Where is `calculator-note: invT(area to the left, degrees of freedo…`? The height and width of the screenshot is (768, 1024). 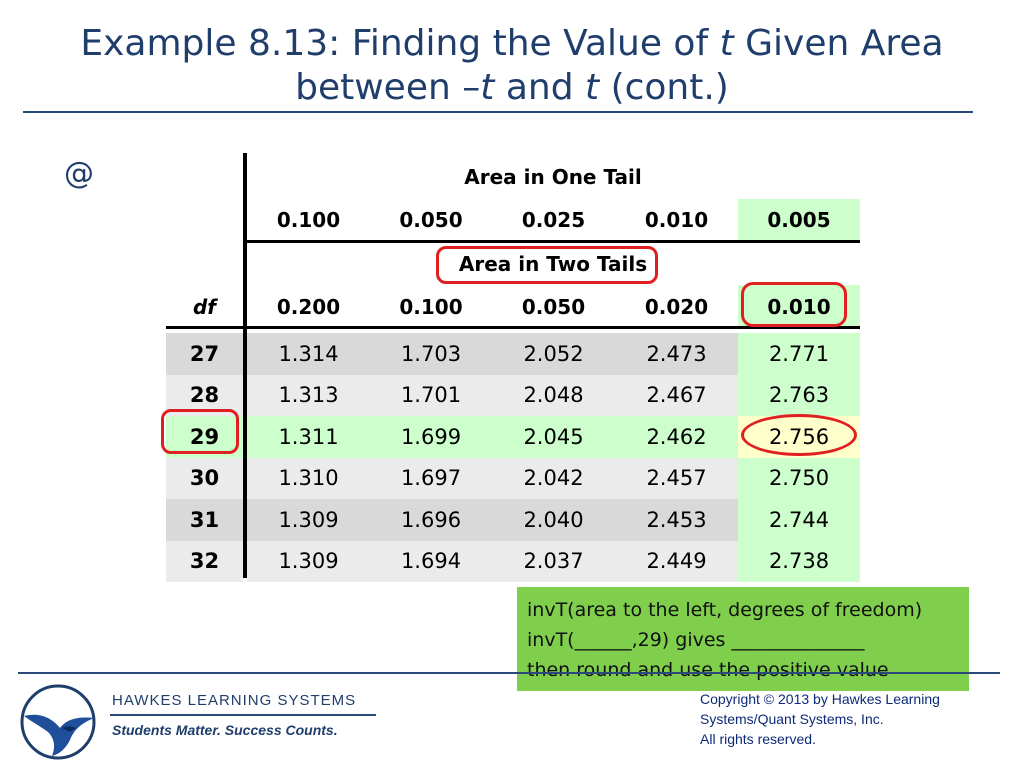 calculator-note: invT(area to the left, degrees of freedo… is located at coordinates (743, 639).